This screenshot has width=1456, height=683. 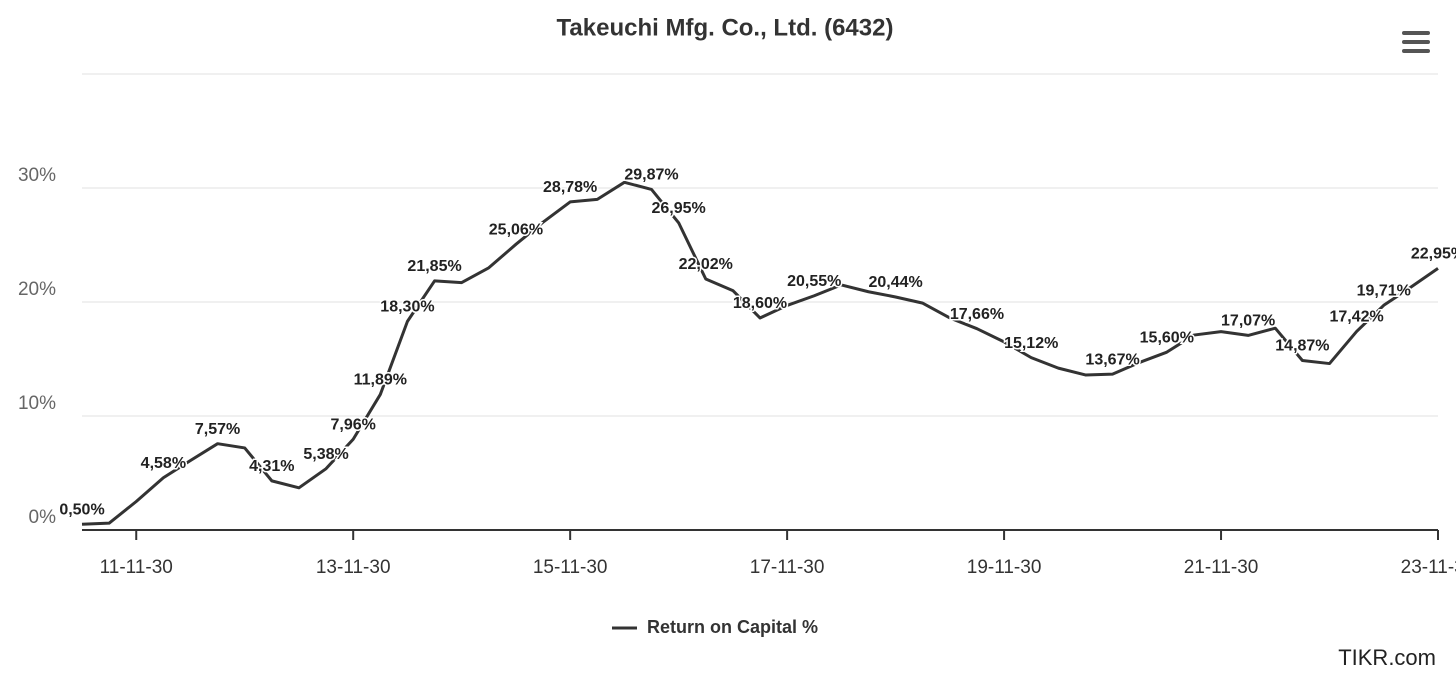 What do you see at coordinates (37, 289) in the screenshot?
I see `y-tick-label: 20%` at bounding box center [37, 289].